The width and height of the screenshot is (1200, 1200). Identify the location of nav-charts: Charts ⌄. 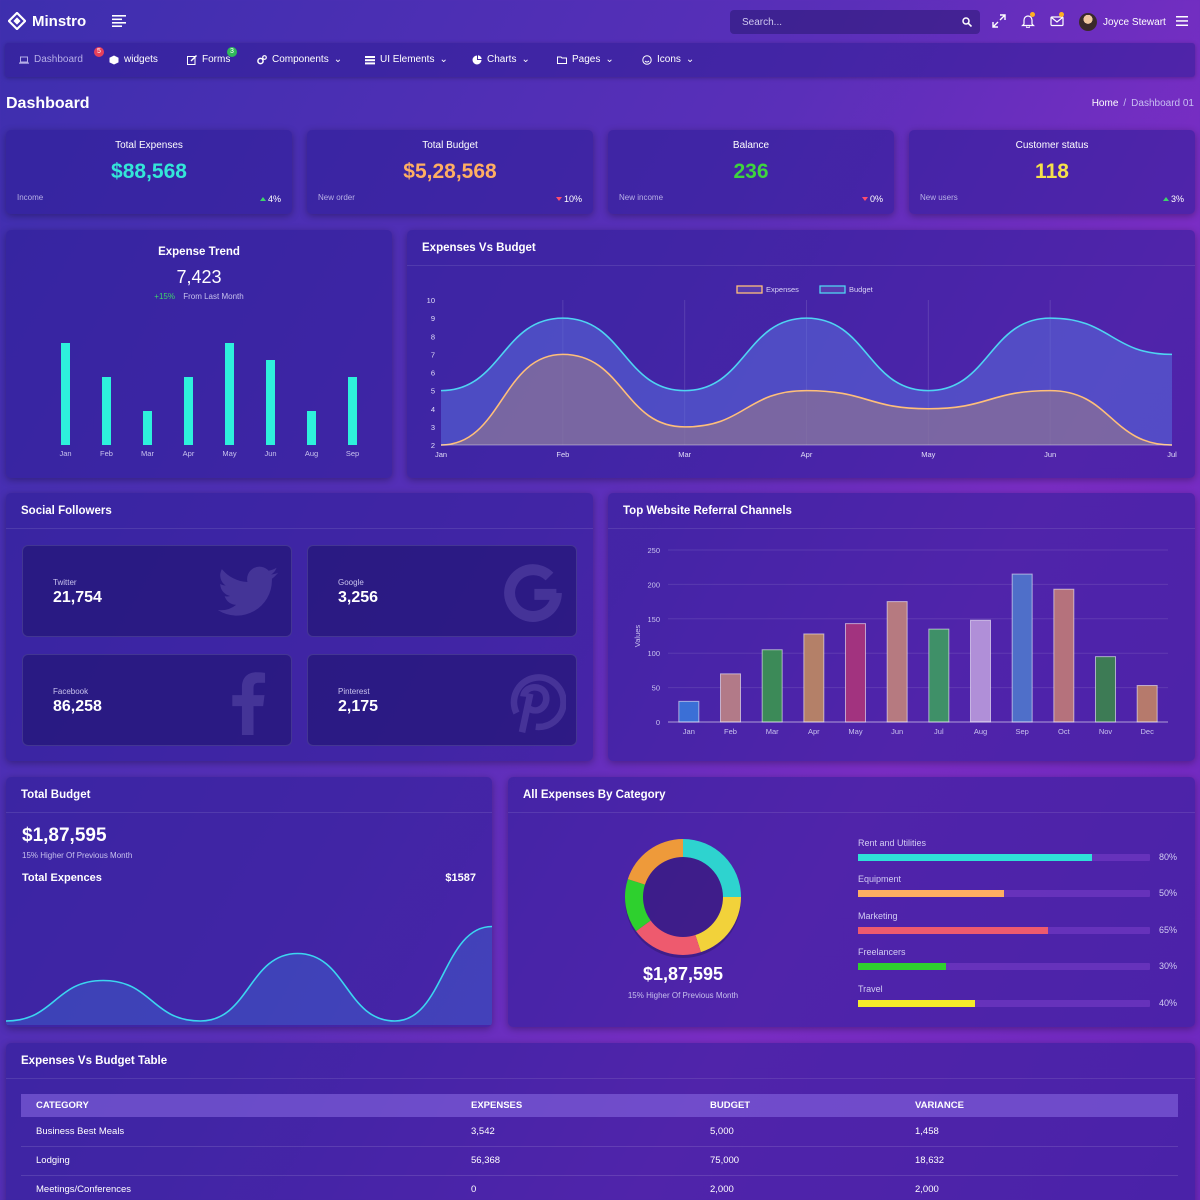
(501, 59).